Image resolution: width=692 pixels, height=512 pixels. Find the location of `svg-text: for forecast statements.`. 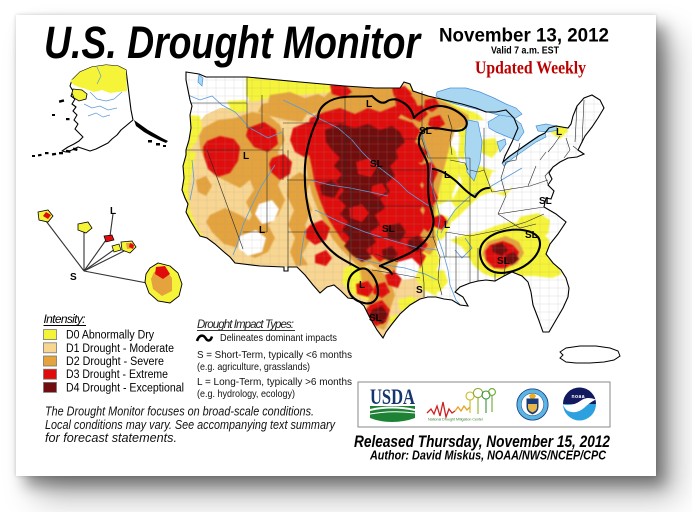

svg-text: for forecast statements. is located at coordinates (111, 438).